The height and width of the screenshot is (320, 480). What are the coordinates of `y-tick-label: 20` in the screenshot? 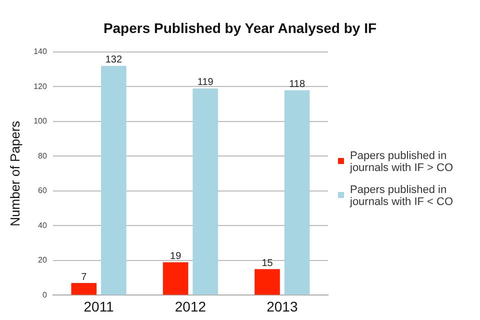 It's located at (43, 260).